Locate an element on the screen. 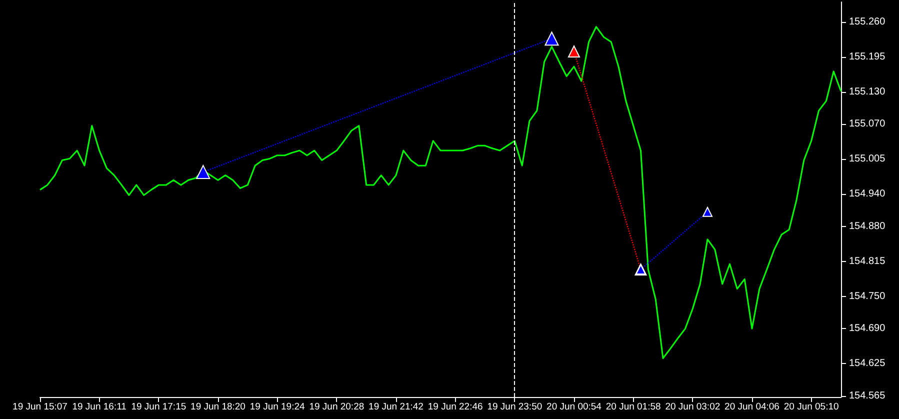  x-tick-label: 19 Jun 20:28 is located at coordinates (336, 407).